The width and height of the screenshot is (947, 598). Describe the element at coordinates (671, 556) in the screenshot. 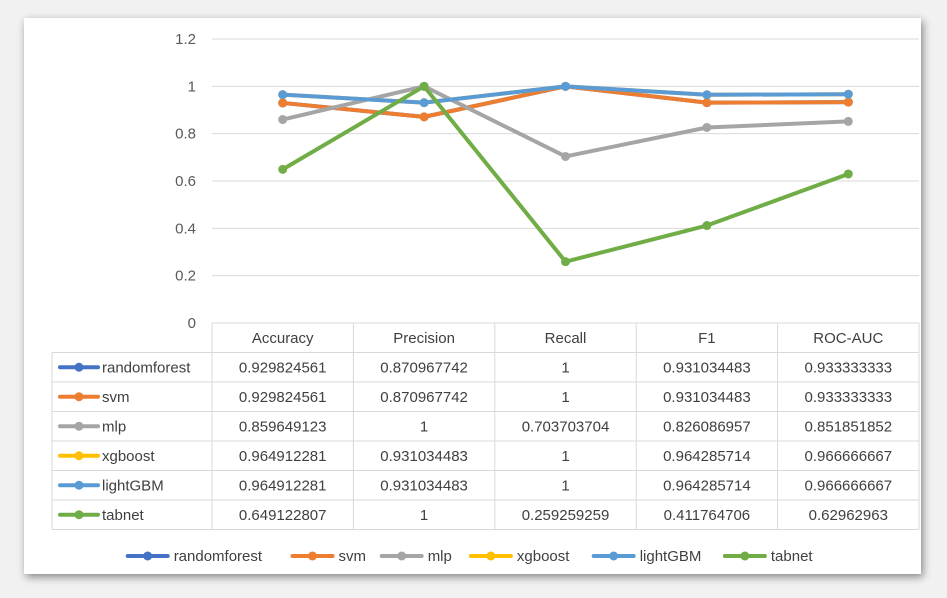

I see `legend-entry-label: lightGBM` at that location.